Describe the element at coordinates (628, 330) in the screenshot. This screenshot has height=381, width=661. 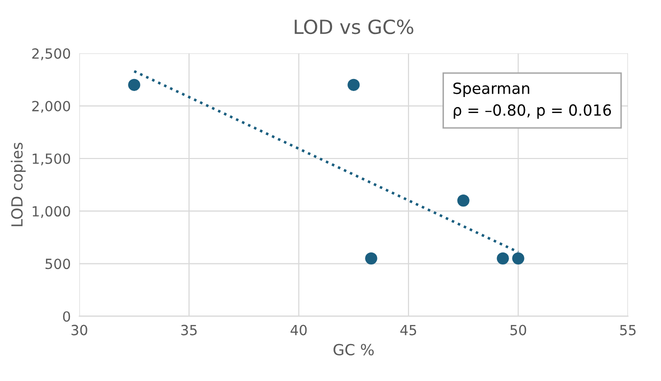
I see `x-tick-label: 55` at that location.